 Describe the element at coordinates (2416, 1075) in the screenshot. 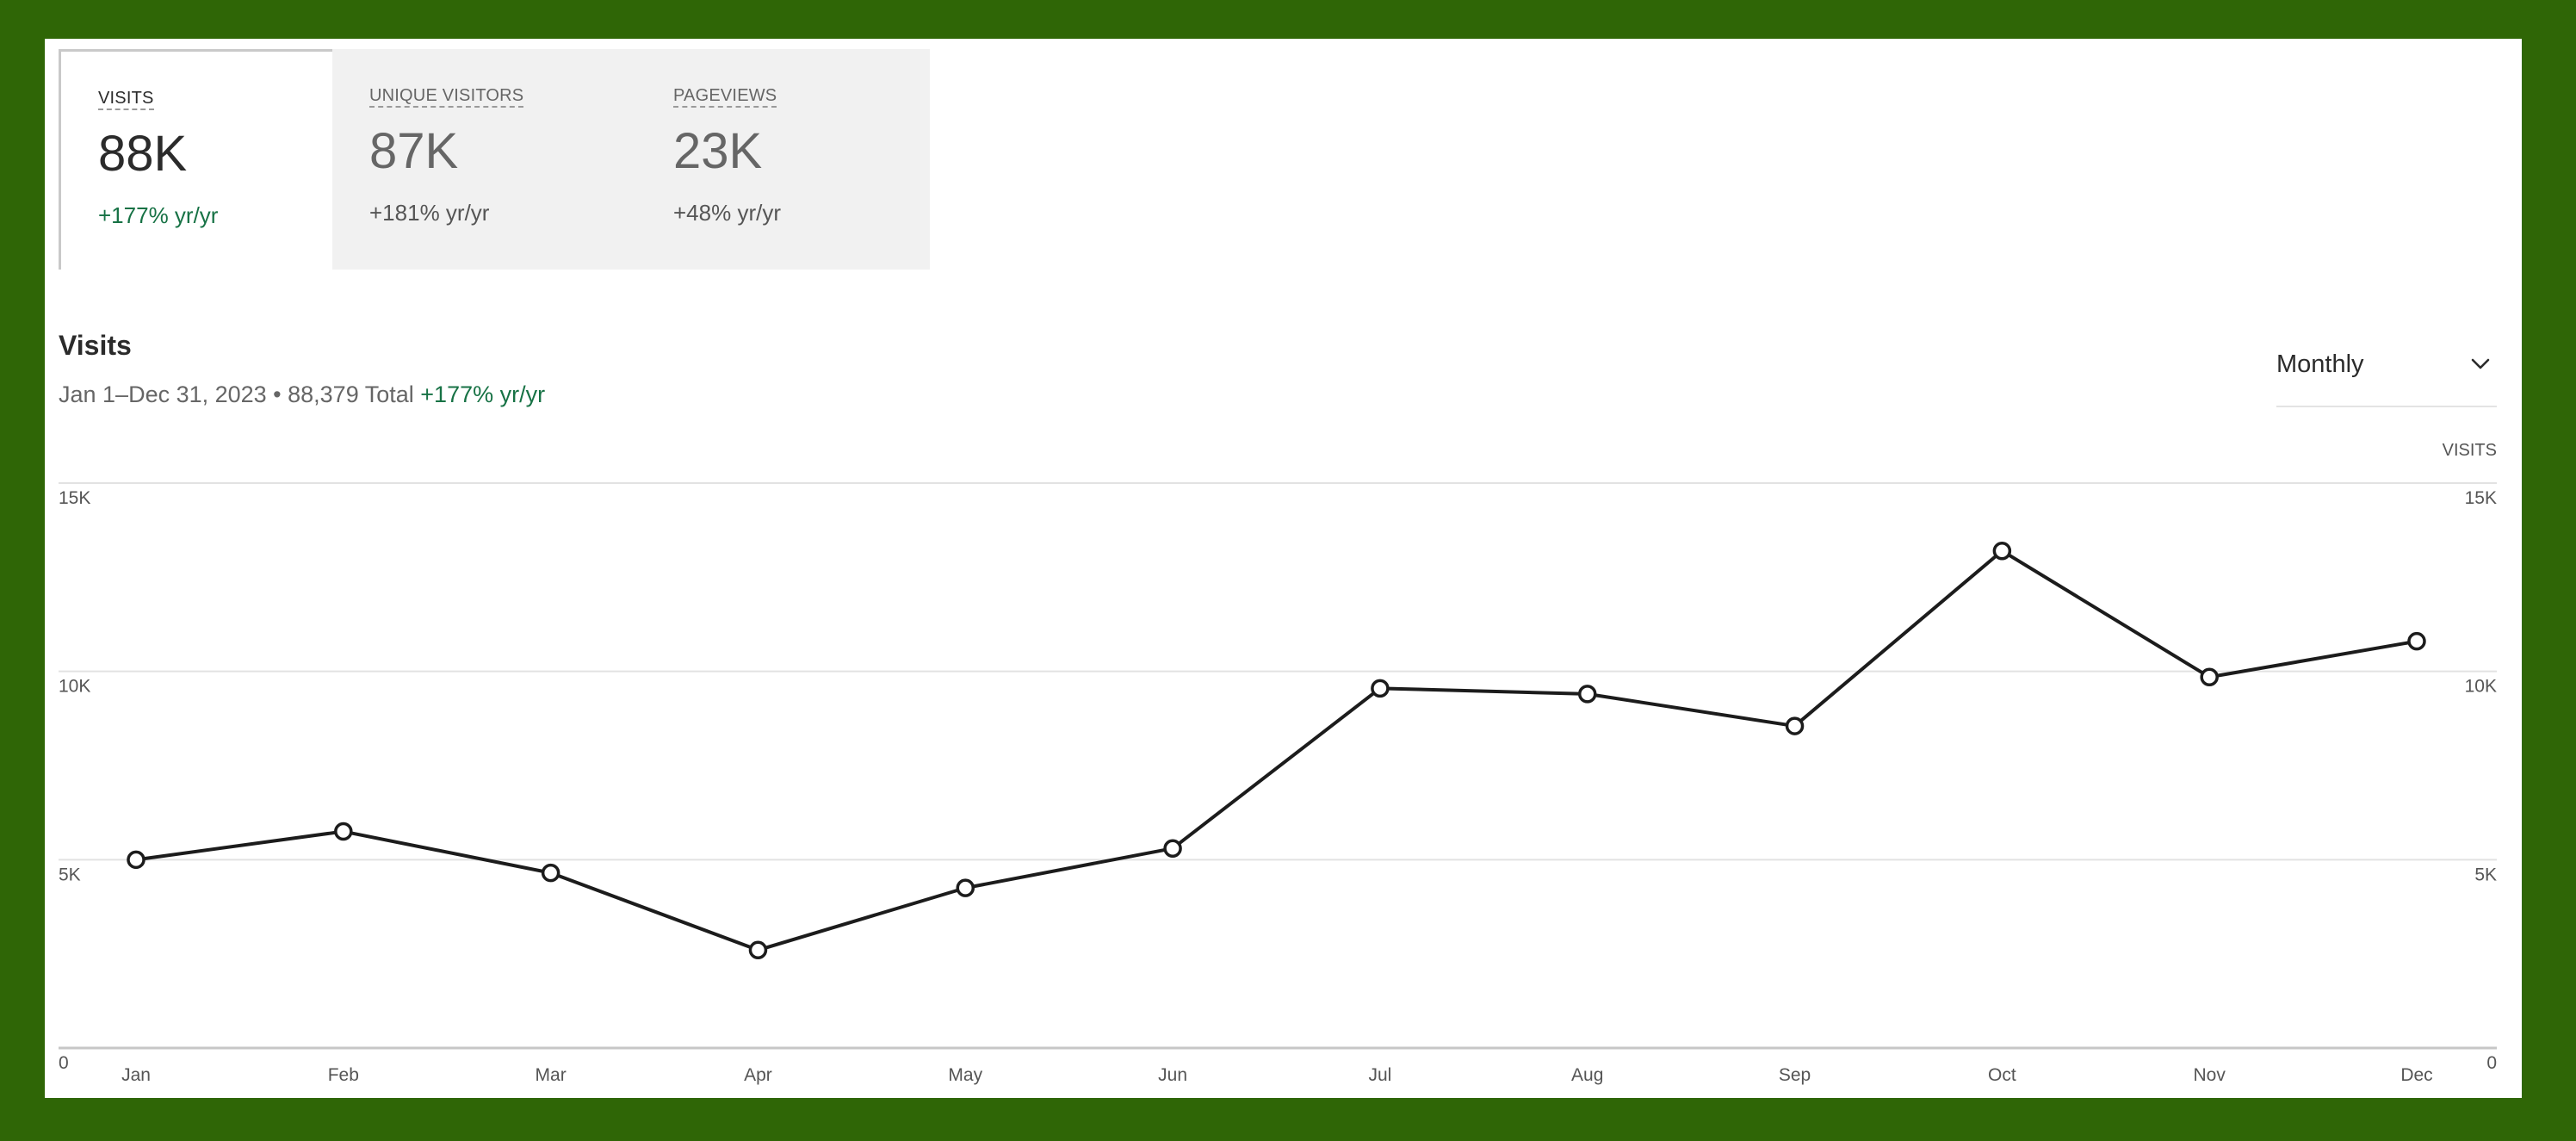

I see `x-tick-label: Dec` at that location.